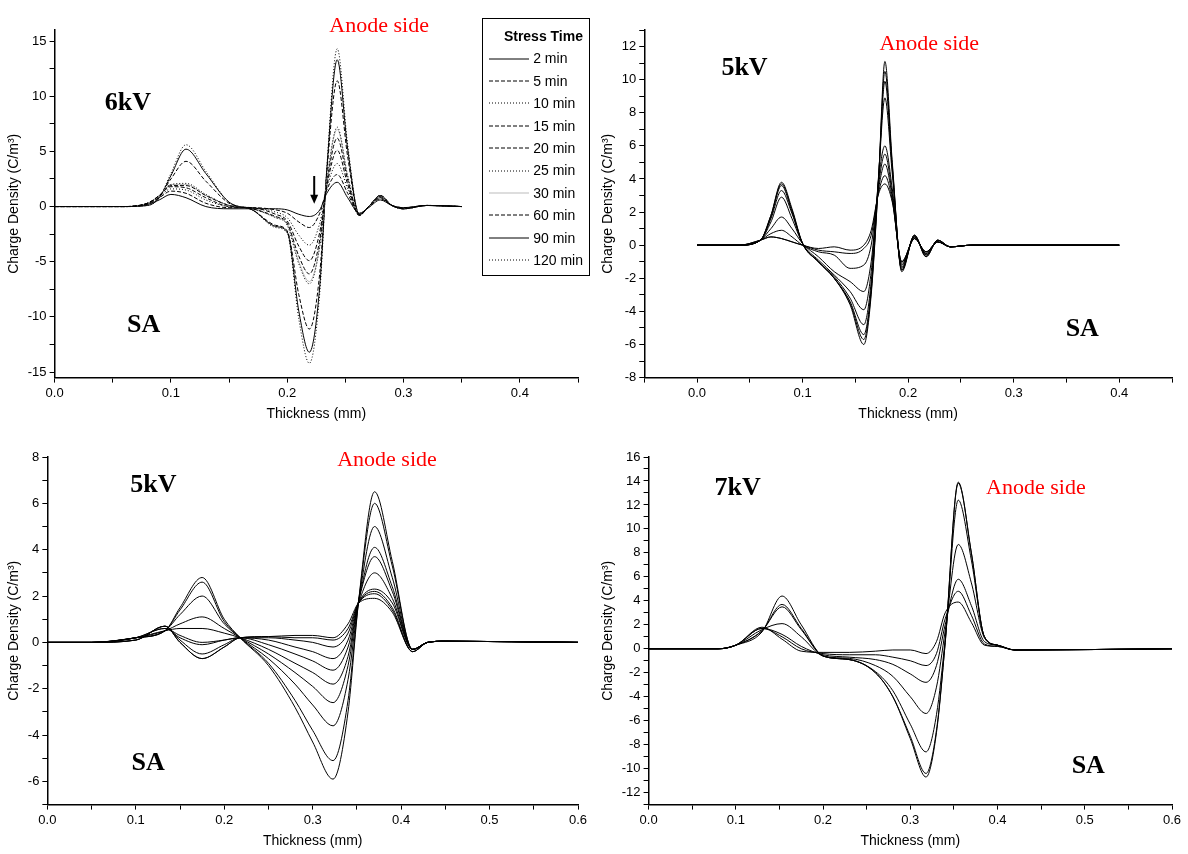  Describe the element at coordinates (554, 216) in the screenshot. I see `legend-label: 60 min` at that location.